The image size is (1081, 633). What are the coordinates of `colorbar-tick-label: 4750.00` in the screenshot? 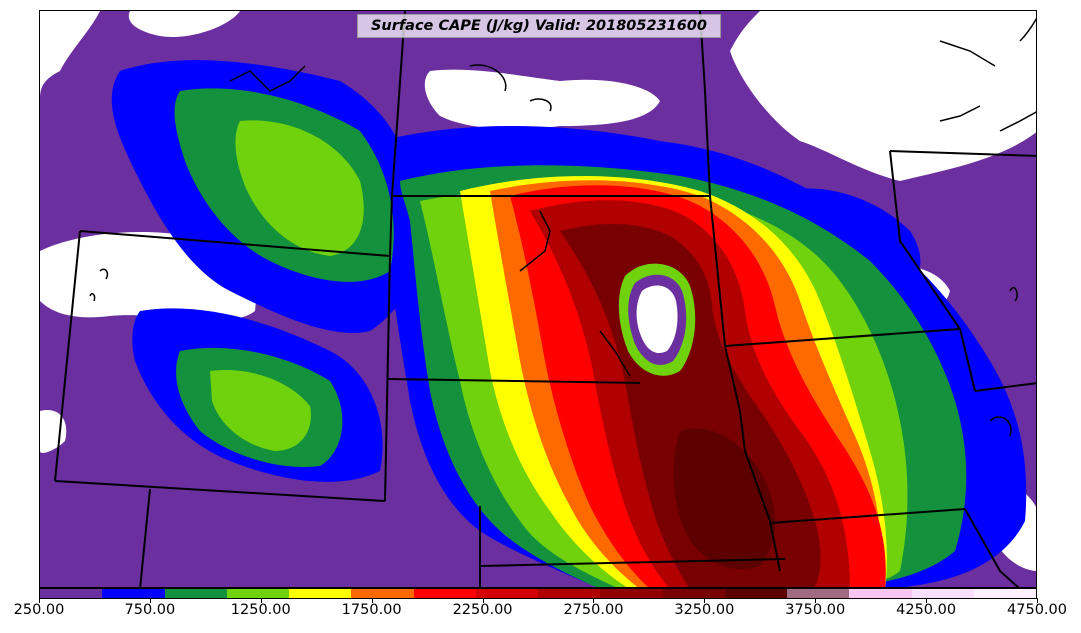 It's located at (1037, 610).